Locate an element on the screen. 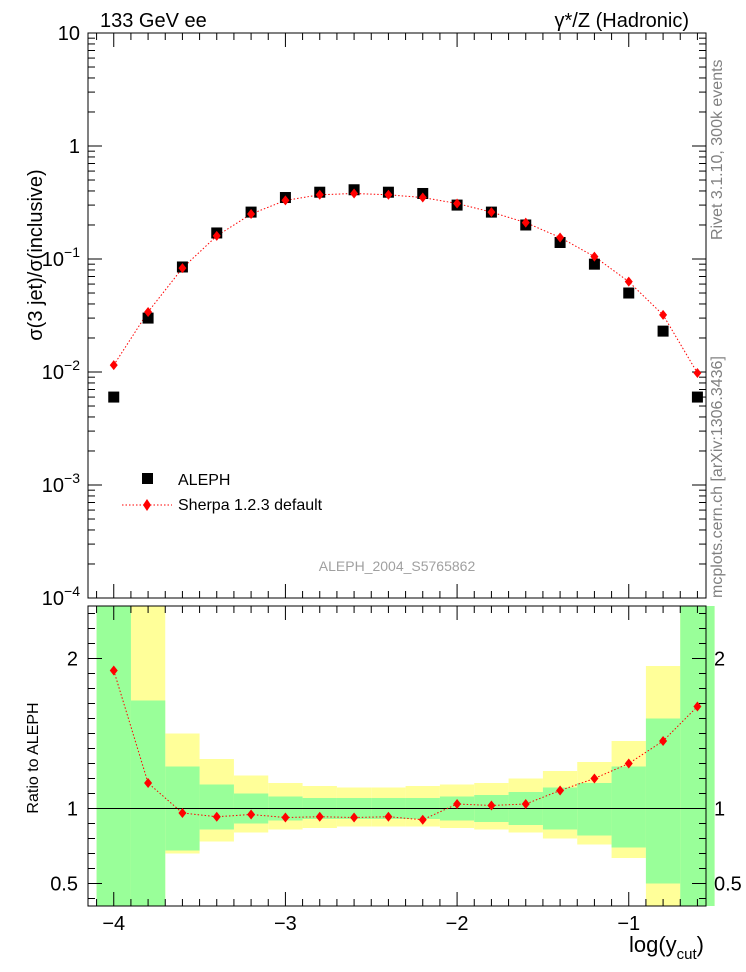 This screenshot has height=972, width=746. ratio-y-axis-label: Ratio to ALEPH is located at coordinates (33, 757).